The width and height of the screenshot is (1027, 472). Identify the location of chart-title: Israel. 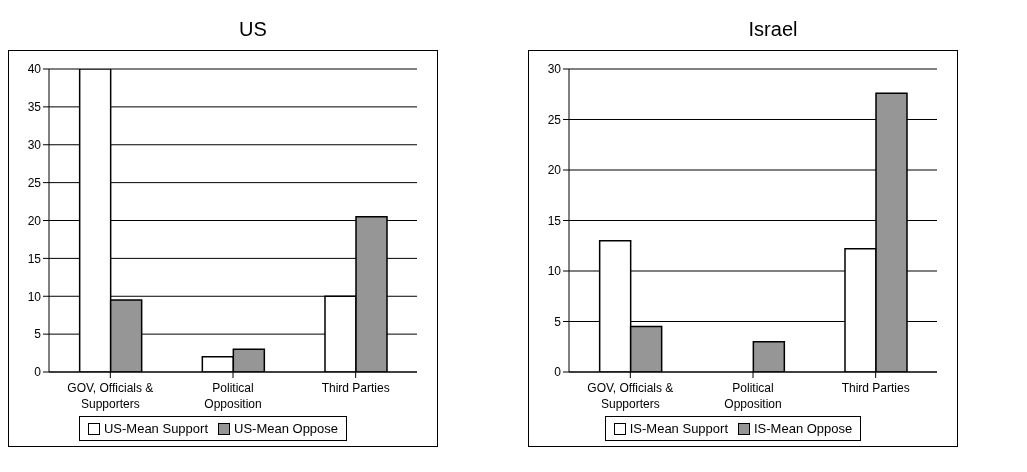
(773, 29).